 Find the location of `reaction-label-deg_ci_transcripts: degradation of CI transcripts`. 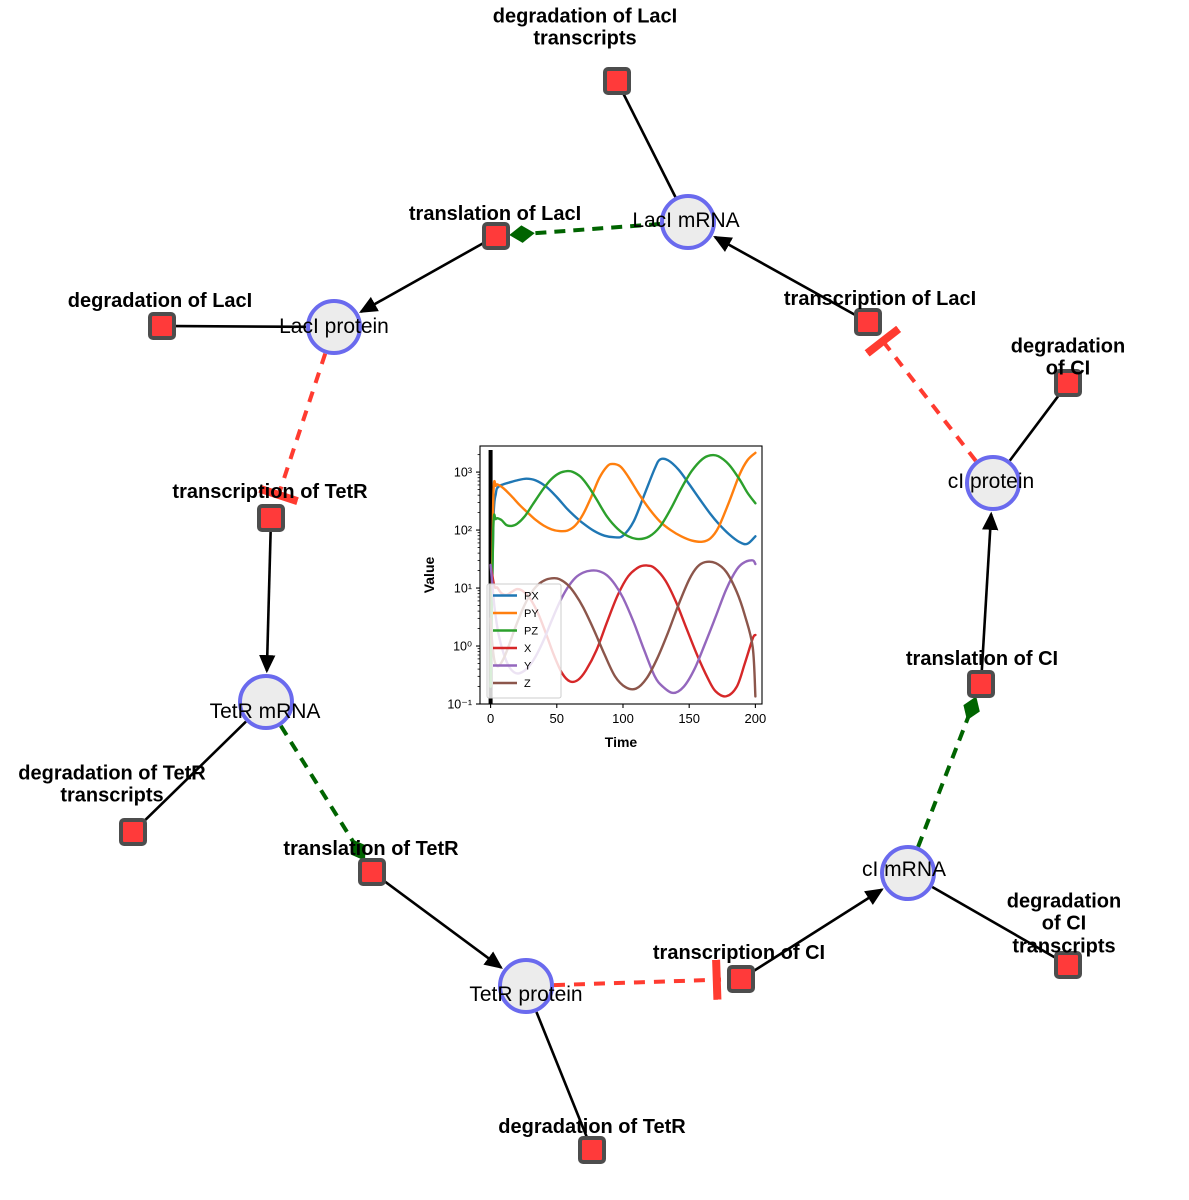

reaction-label-deg_ci_transcripts: degradation of CI transcripts is located at coordinates (1064, 924).